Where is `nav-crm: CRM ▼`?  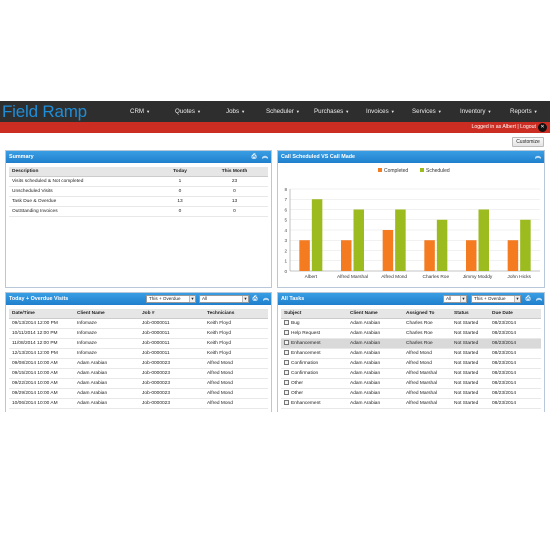 nav-crm: CRM ▼ is located at coordinates (140, 111).